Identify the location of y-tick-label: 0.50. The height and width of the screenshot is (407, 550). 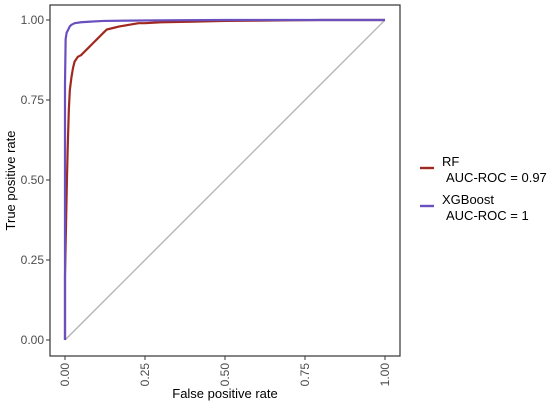
(33, 180).